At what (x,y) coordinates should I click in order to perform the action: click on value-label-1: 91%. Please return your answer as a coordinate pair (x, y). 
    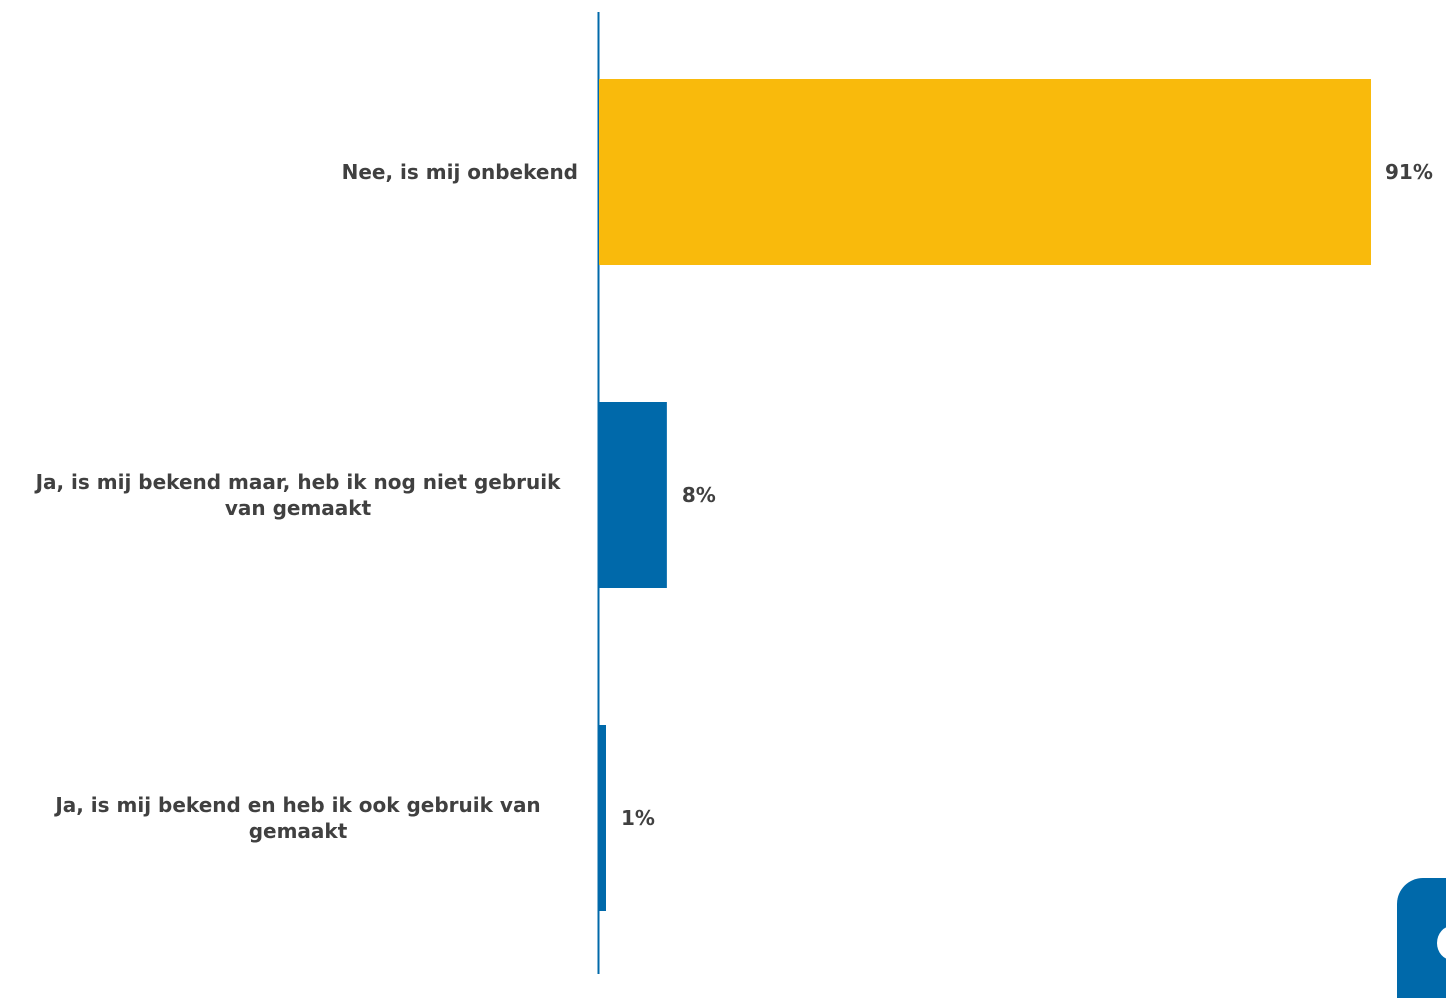
    Looking at the image, I should click on (1409, 172).